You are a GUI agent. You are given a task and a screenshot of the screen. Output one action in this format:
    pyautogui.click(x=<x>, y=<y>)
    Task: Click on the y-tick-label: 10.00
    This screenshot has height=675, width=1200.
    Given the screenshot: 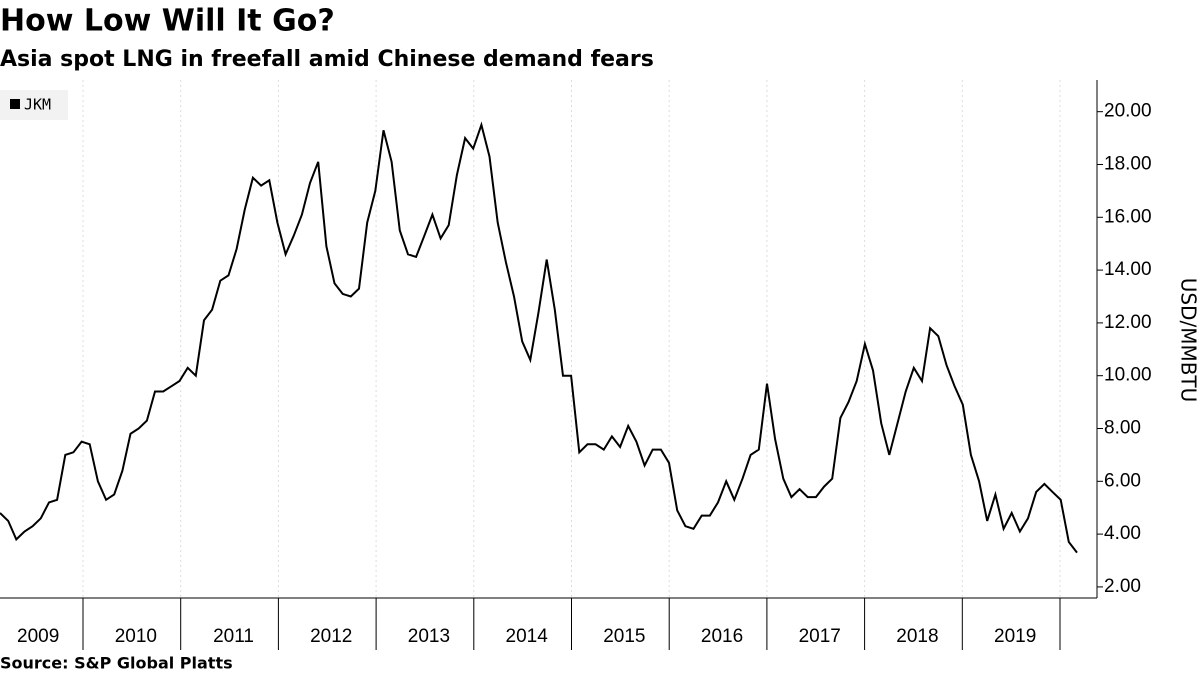 What is the action you would take?
    pyautogui.click(x=1128, y=375)
    